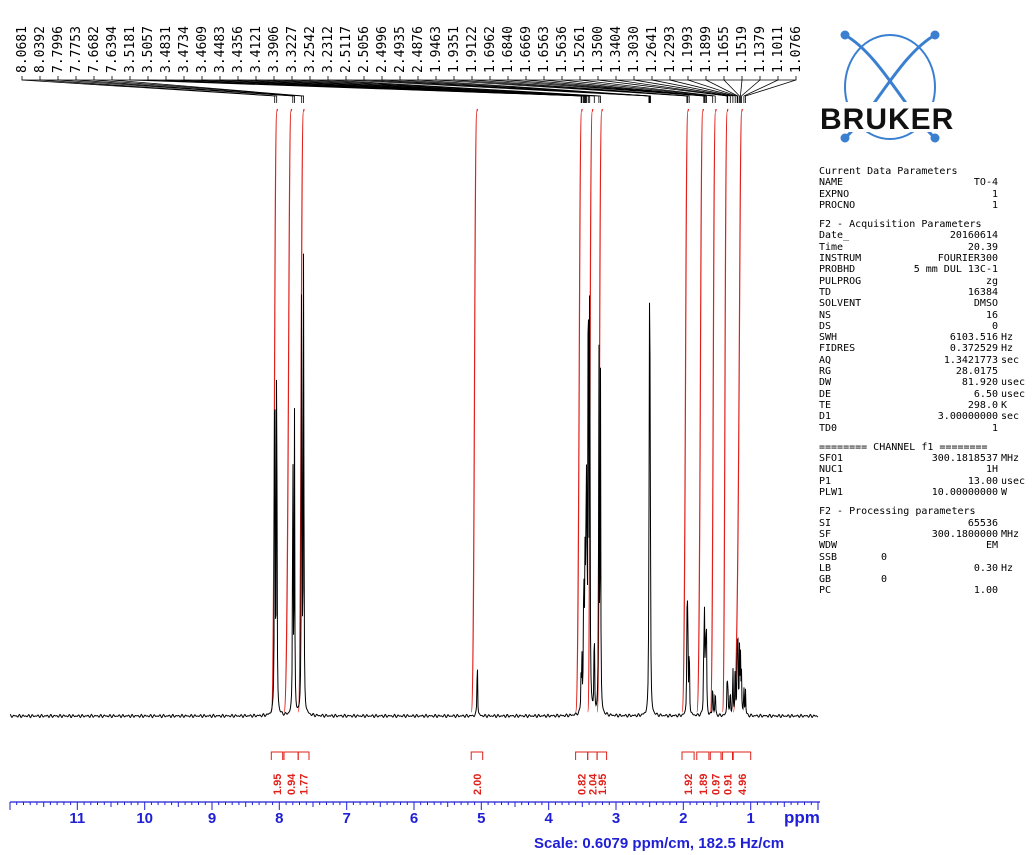 The width and height of the screenshot is (1032, 855). I want to click on peak-label: 2.4996, so click(382, 49).